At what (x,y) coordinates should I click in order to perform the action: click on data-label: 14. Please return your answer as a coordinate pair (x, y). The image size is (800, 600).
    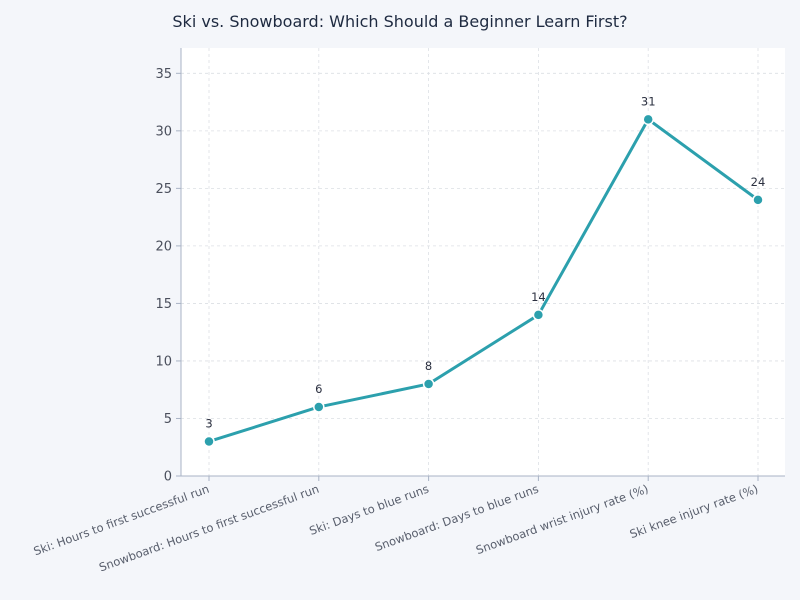
    Looking at the image, I should click on (538, 297).